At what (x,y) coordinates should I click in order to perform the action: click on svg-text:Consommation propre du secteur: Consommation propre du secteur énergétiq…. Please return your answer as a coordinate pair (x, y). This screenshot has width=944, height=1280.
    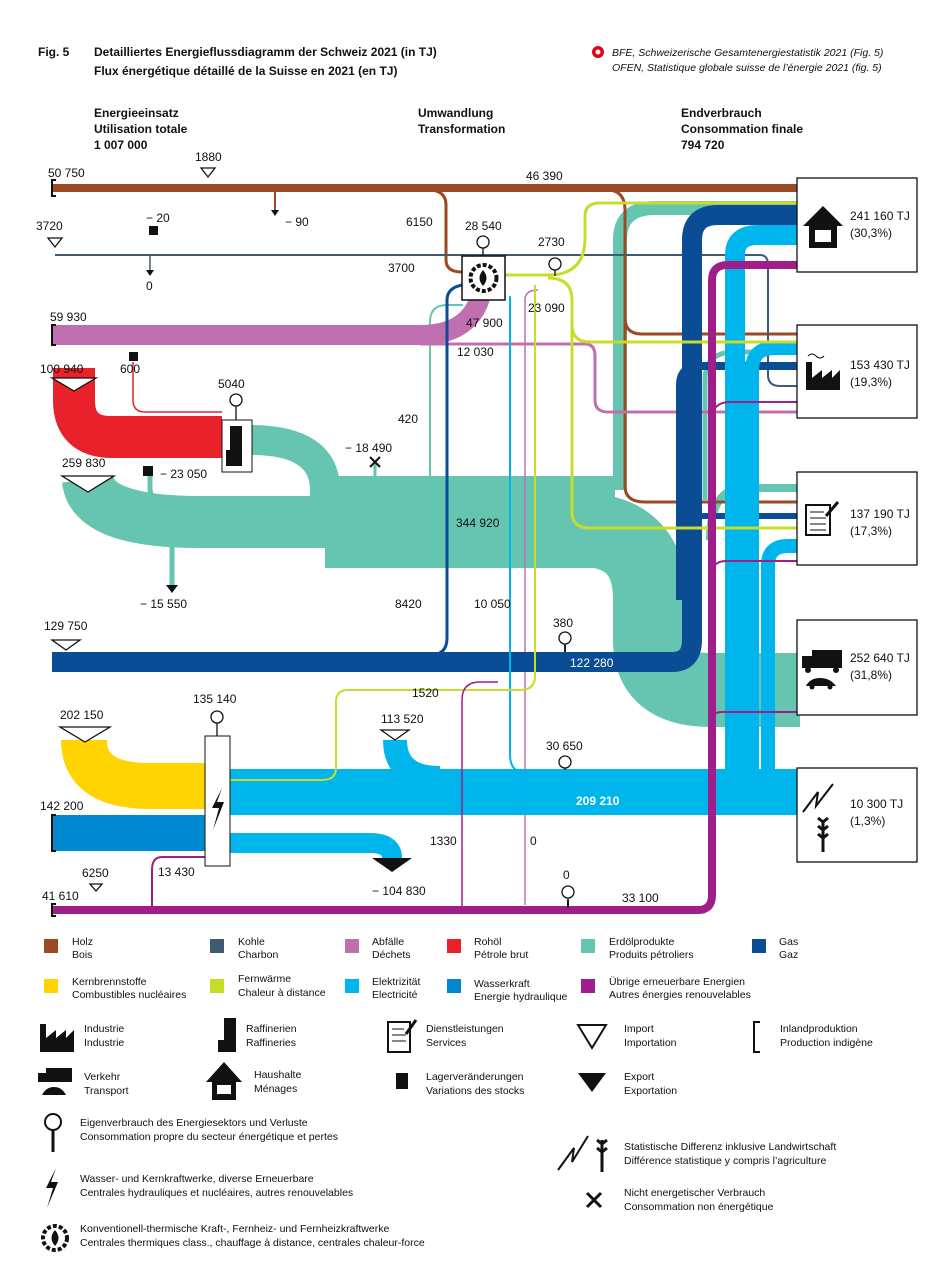
    Looking at the image, I should click on (209, 1137).